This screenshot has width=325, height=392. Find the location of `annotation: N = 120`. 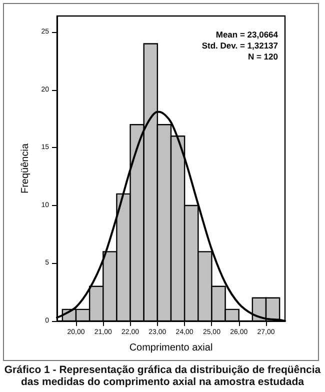

annotation: N = 120 is located at coordinates (263, 57).